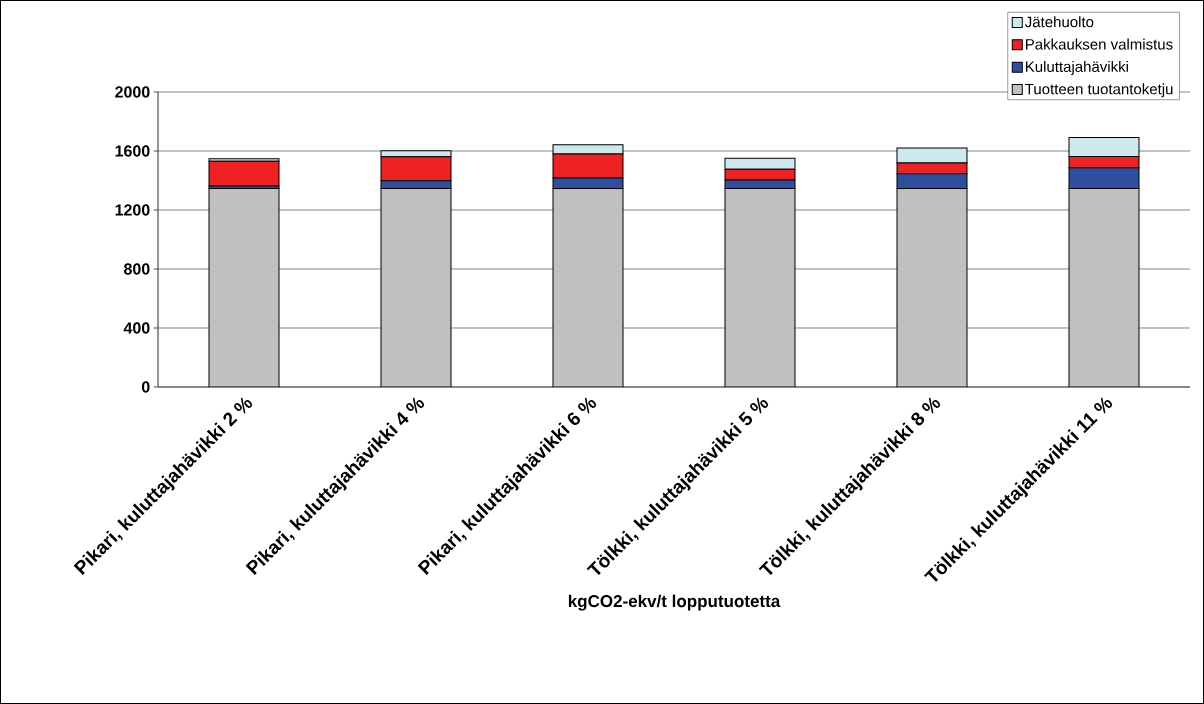  I want to click on y-tick-label: 1200, so click(132, 210).